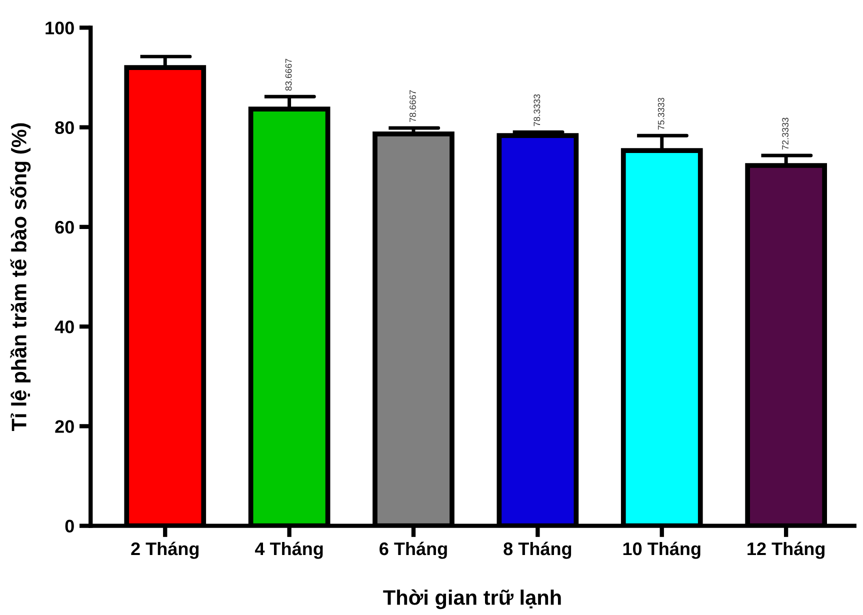 Image resolution: width=863 pixels, height=615 pixels. Describe the element at coordinates (64, 426) in the screenshot. I see `y-tick-label: 20` at that location.